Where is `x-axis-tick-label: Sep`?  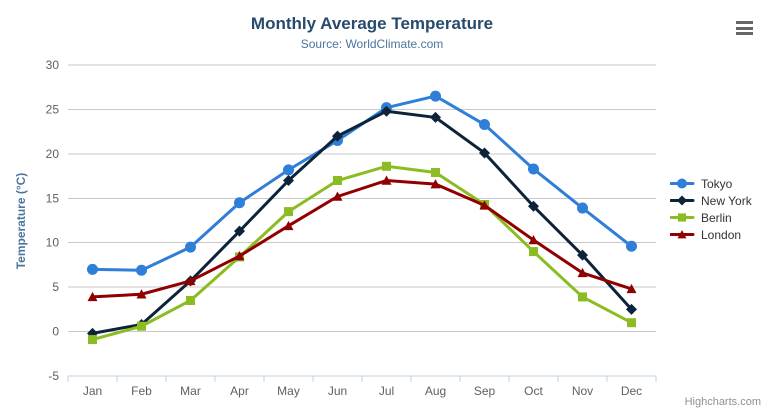 x-axis-tick-label: Sep is located at coordinates (485, 391).